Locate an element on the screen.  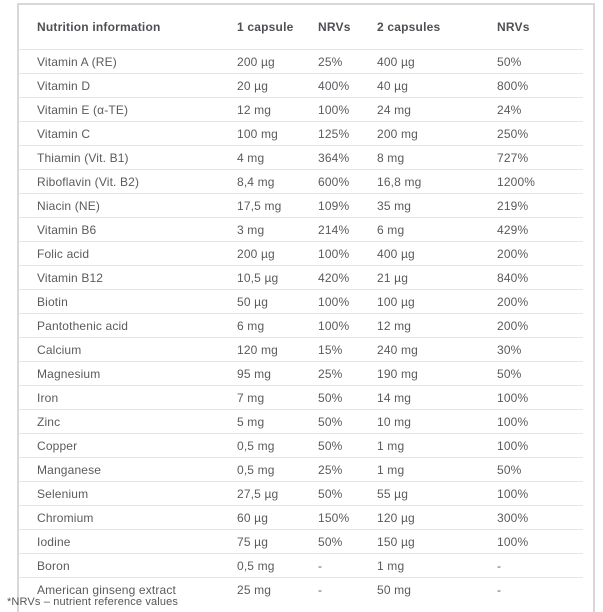
value-1-capsule: 12 mg is located at coordinates (254, 109).